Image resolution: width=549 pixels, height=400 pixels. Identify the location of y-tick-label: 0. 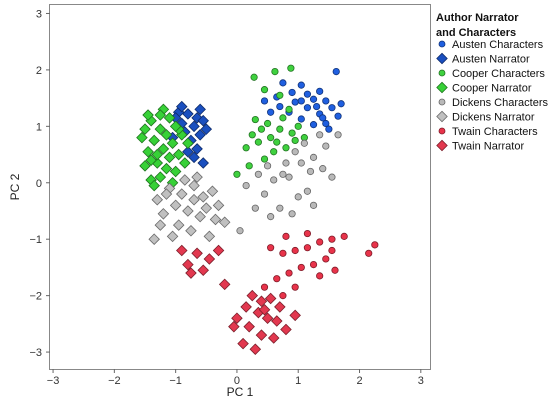
(39, 184).